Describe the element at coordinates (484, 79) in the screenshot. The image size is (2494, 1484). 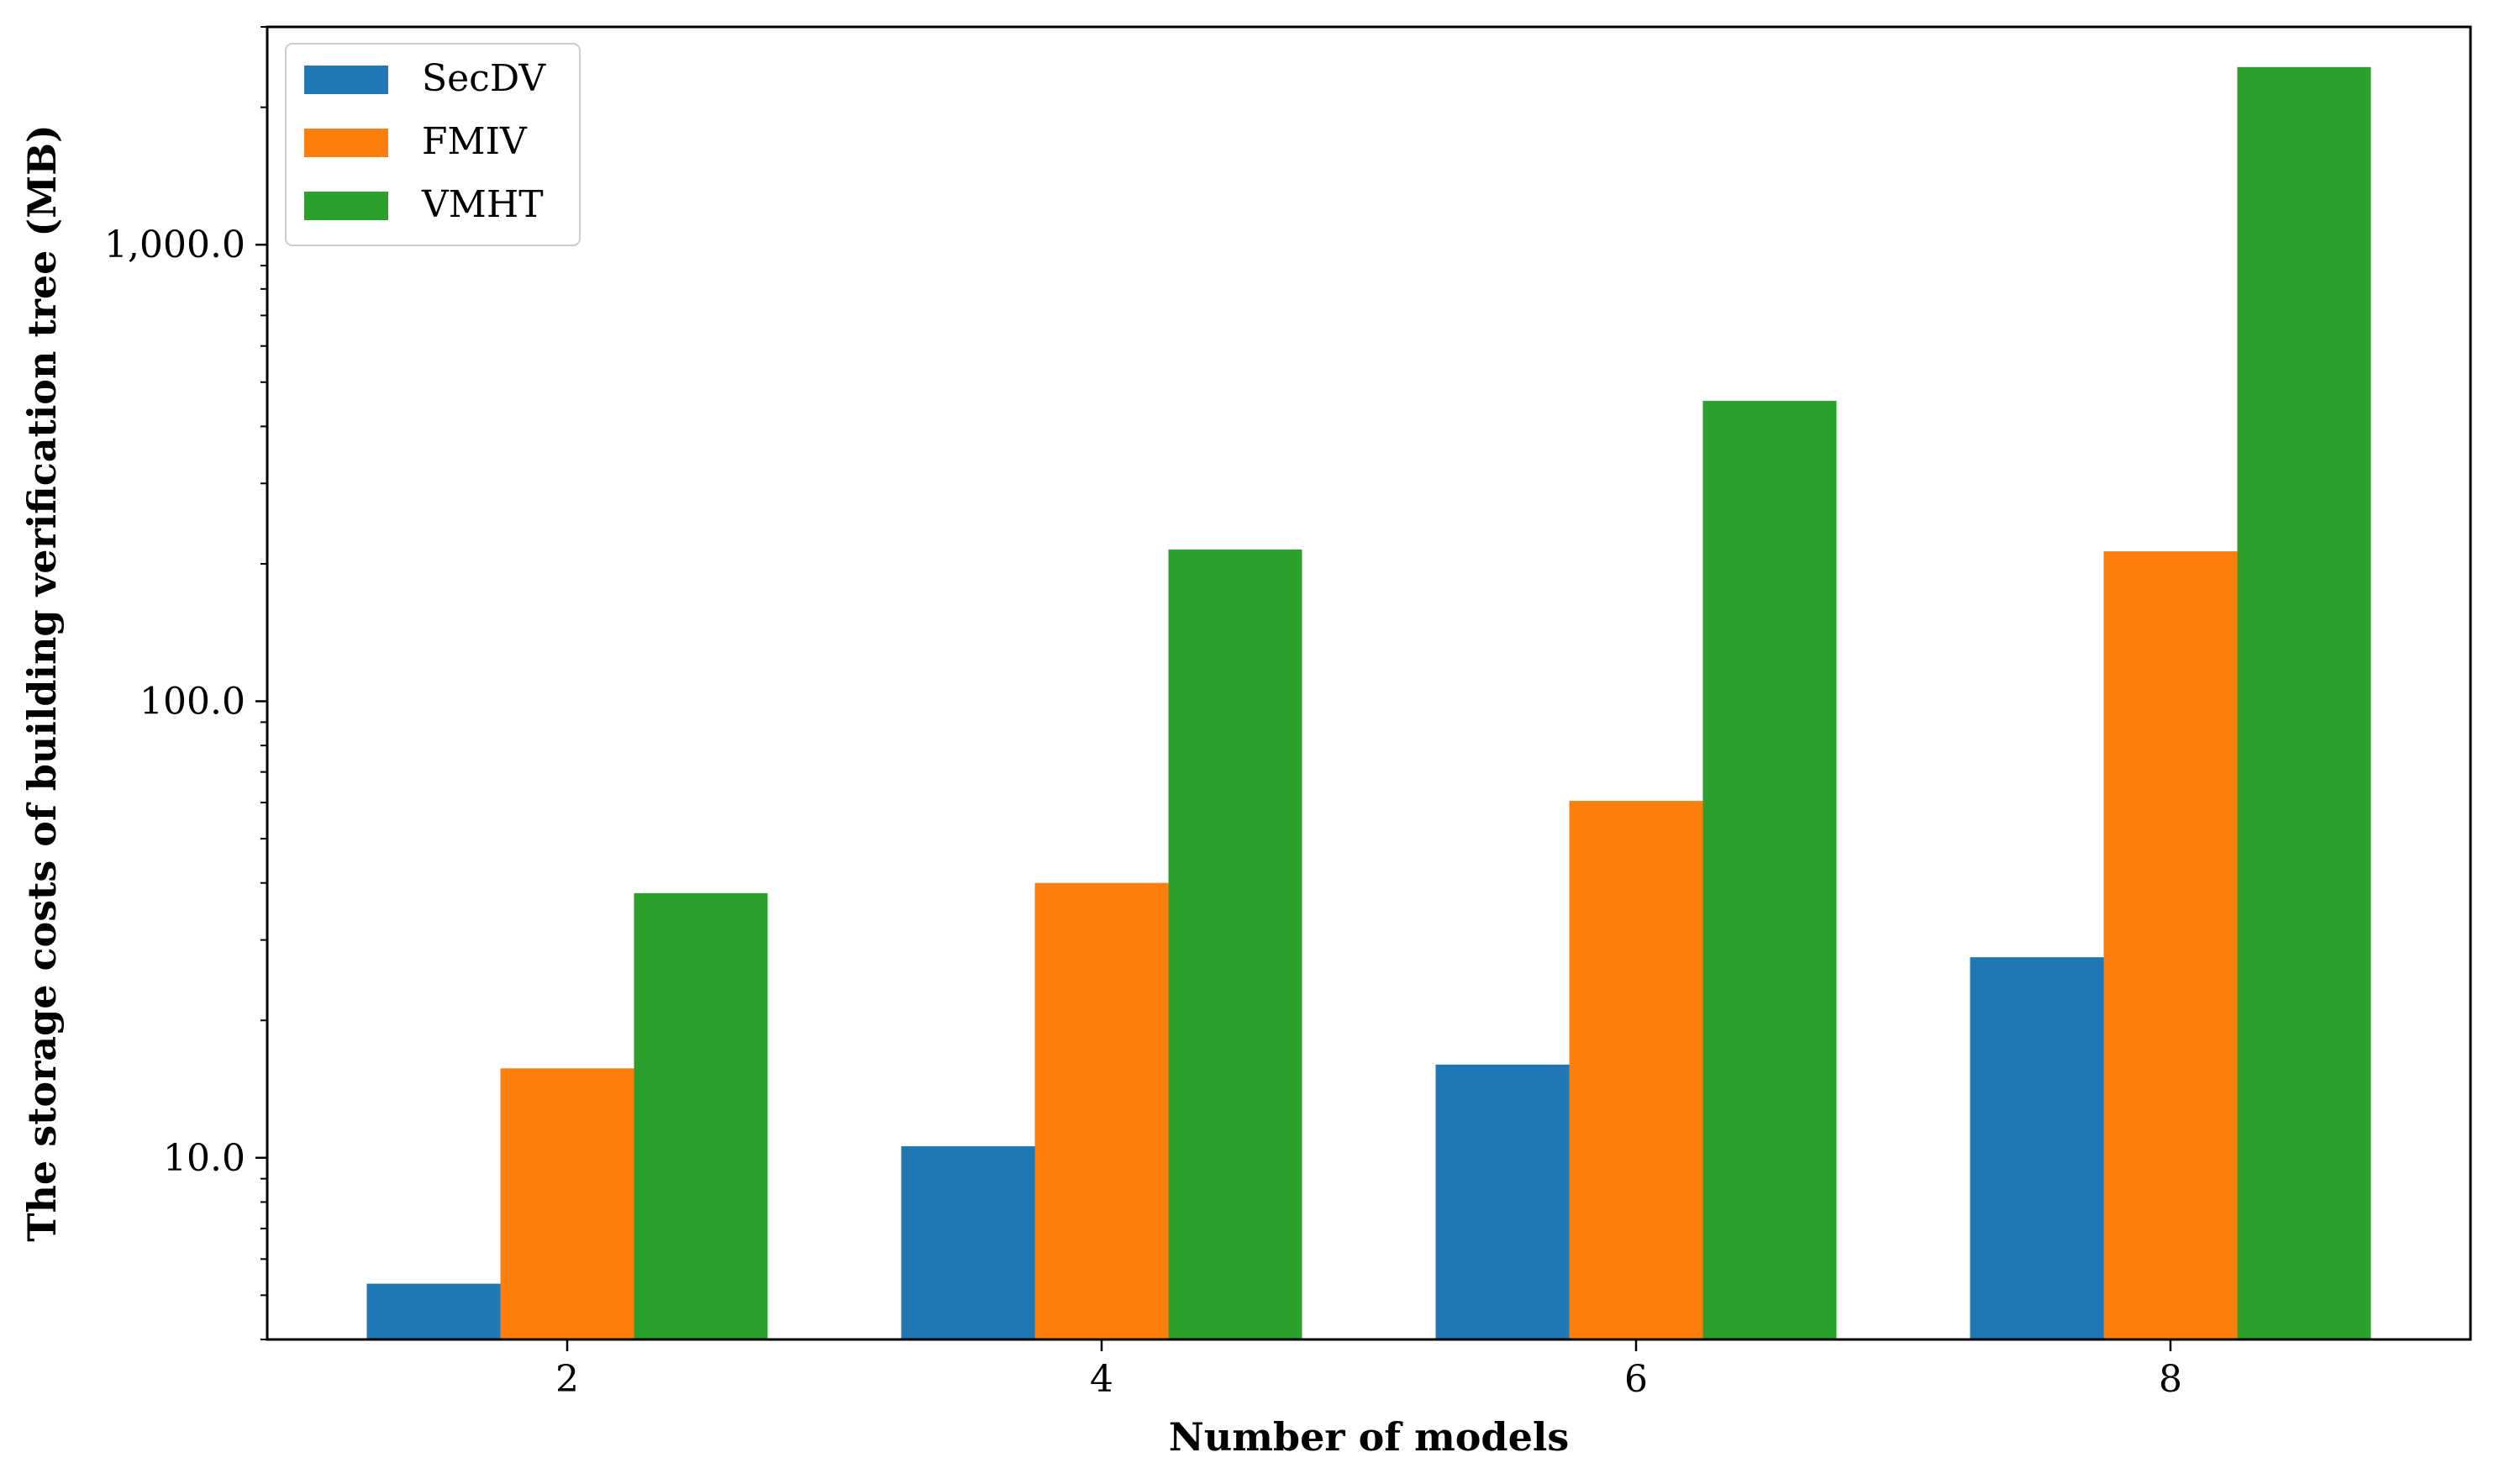
I see `legend-label-secdv: SecDV` at that location.